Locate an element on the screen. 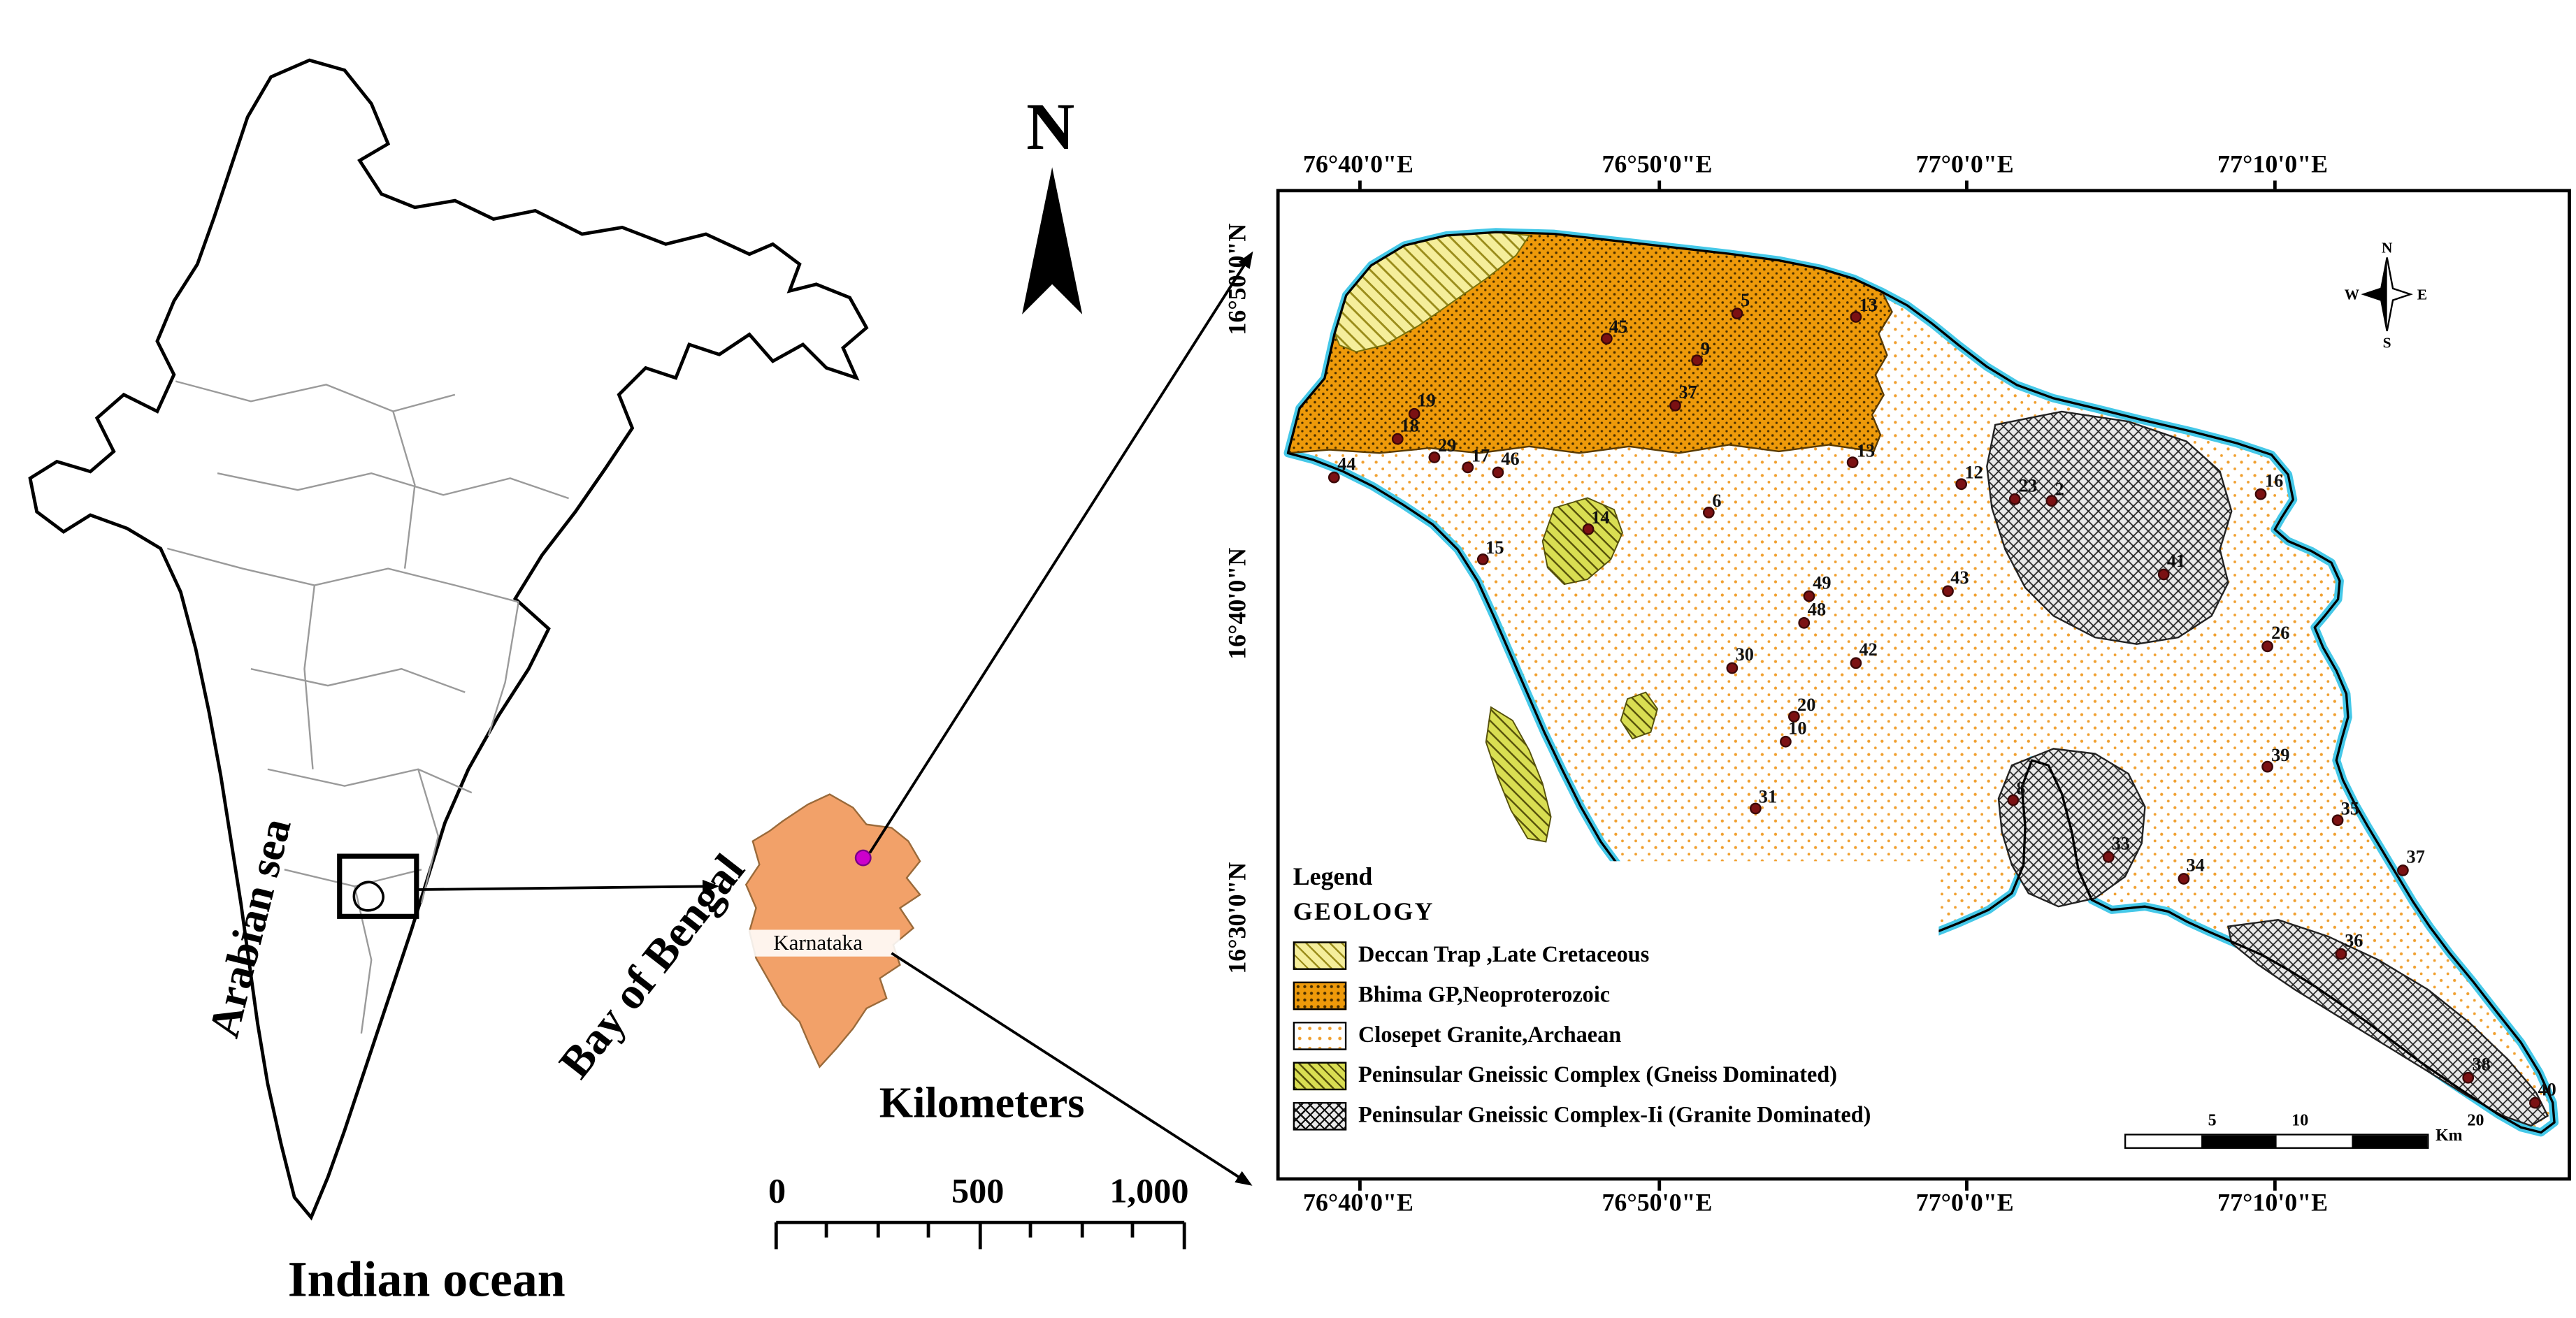 Image resolution: width=2576 pixels, height=1318 pixels. scalebar-bar is located at coordinates (2276, 1141).